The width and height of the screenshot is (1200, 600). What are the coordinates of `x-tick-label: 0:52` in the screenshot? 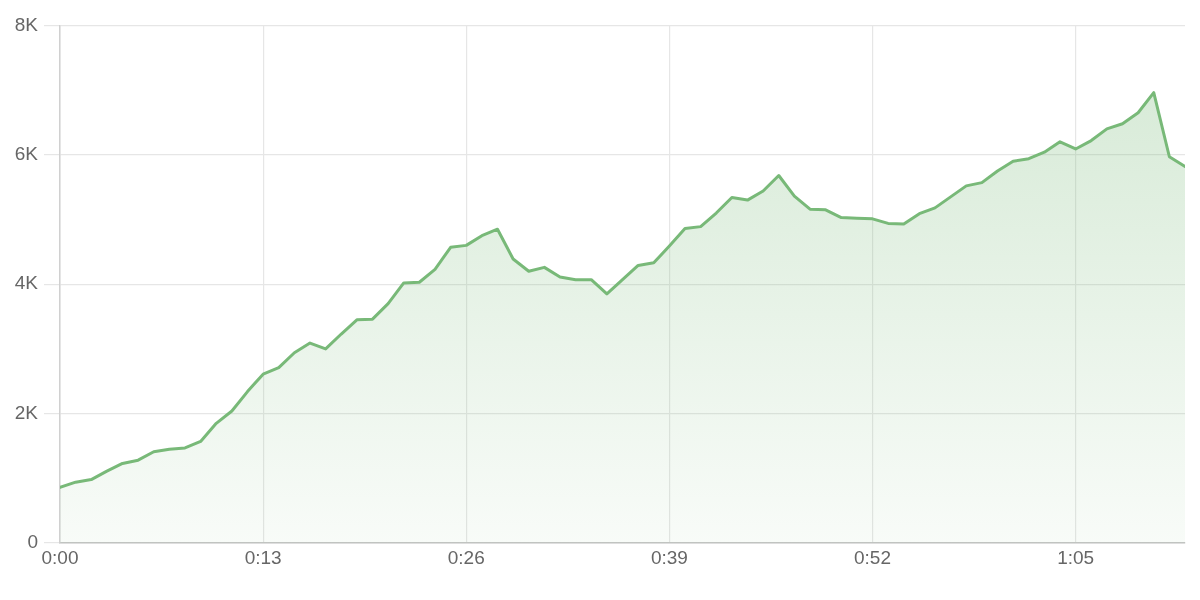 It's located at (872, 557).